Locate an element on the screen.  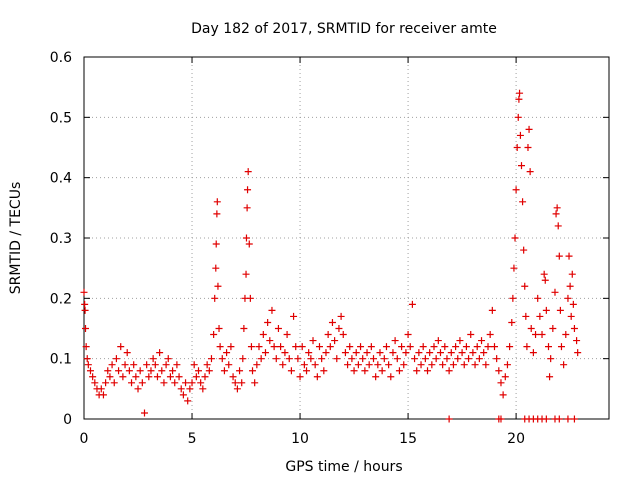
x-tick-label: 5 is located at coordinates (192, 439).